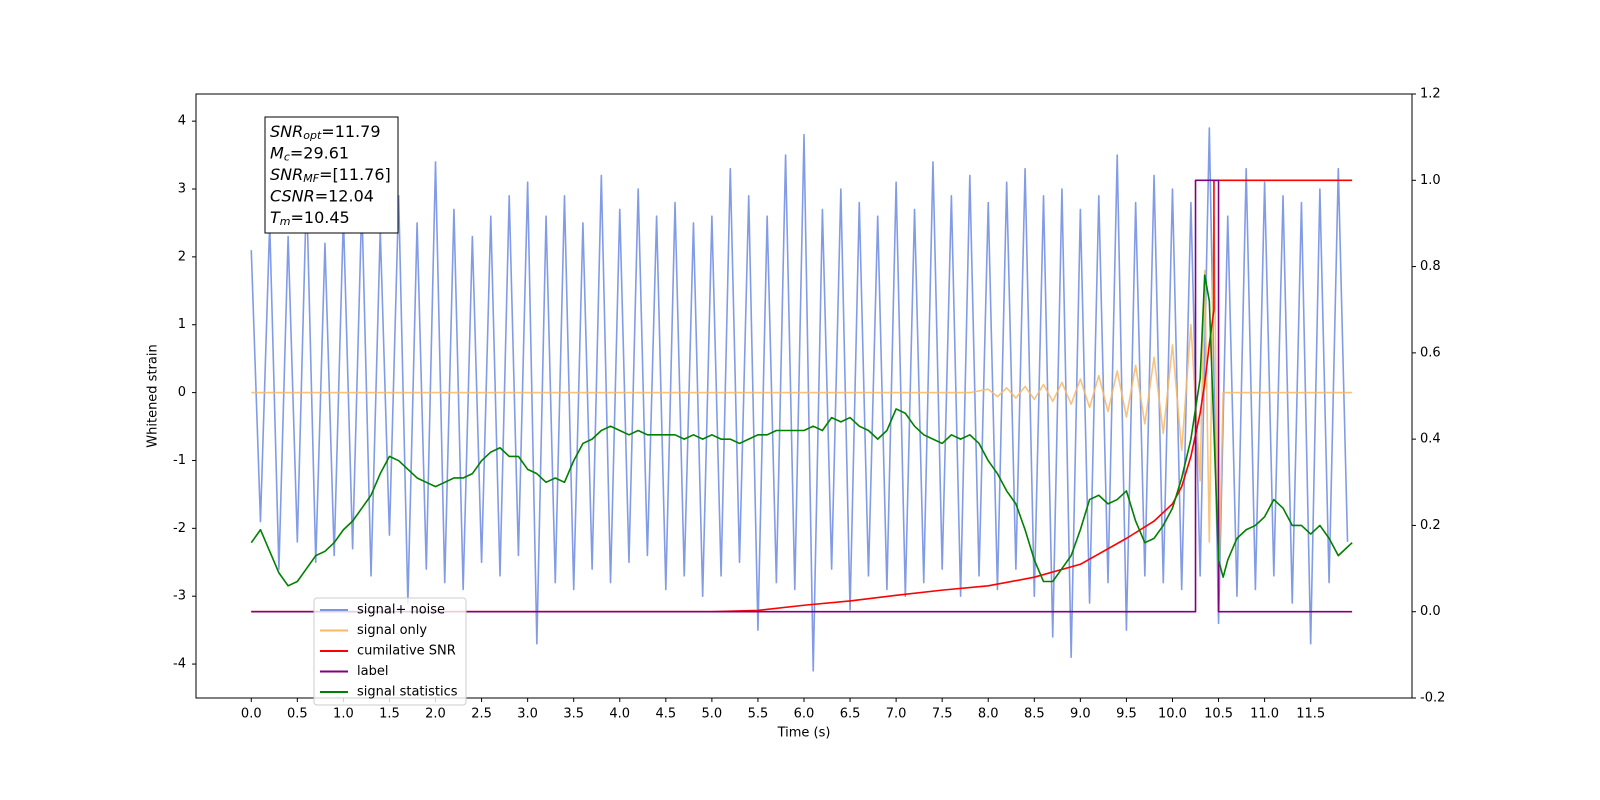  Describe the element at coordinates (389, 714) in the screenshot. I see `x-tick-label: 1.5` at that location.